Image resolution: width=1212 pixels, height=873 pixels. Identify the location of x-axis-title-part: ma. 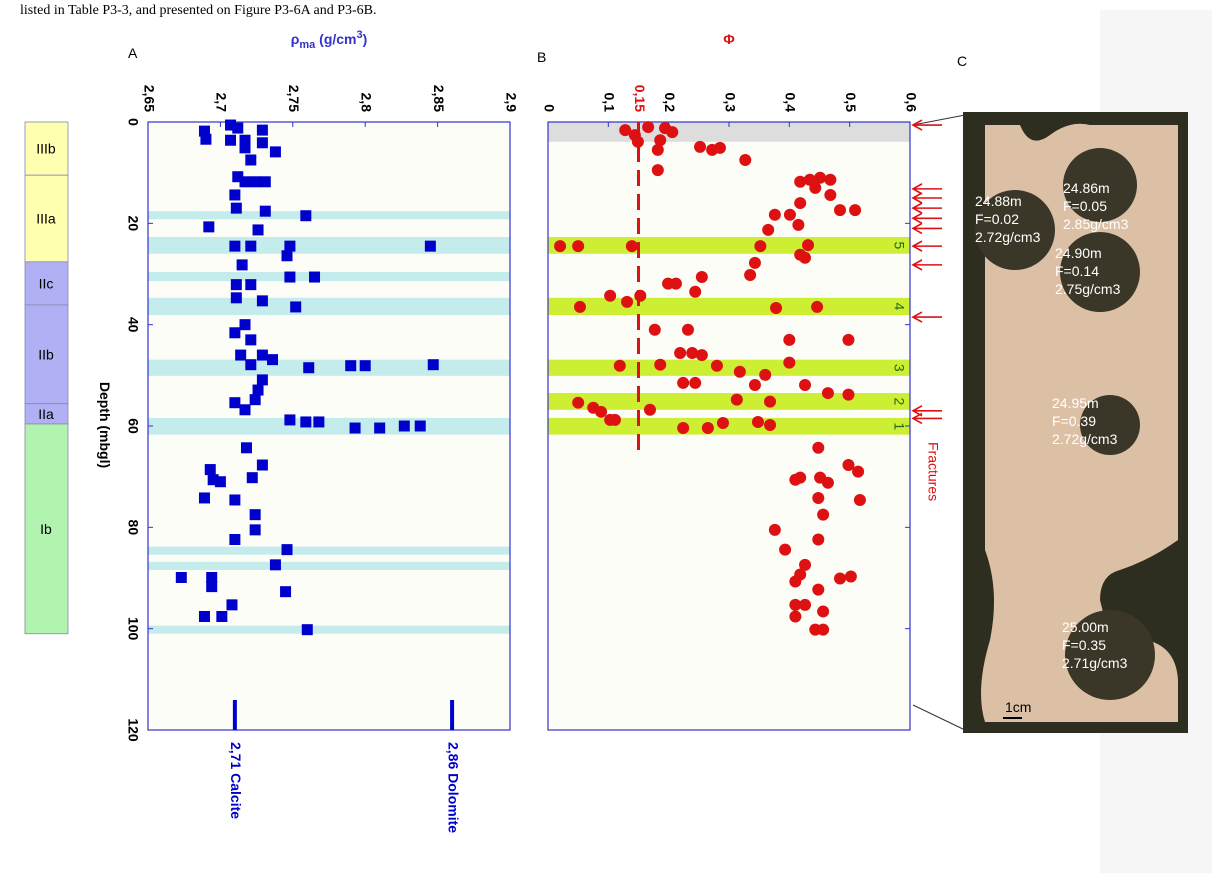
(307, 45).